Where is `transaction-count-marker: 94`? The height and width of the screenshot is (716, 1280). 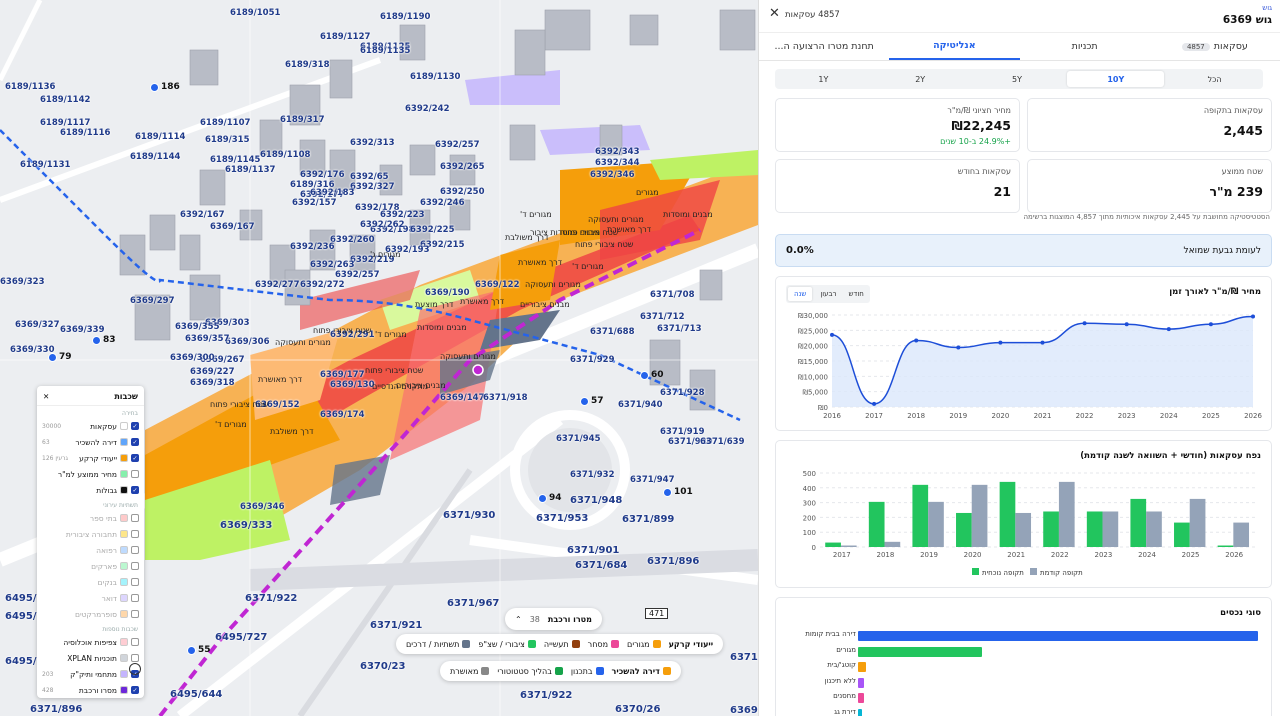 transaction-count-marker: 94 is located at coordinates (550, 498).